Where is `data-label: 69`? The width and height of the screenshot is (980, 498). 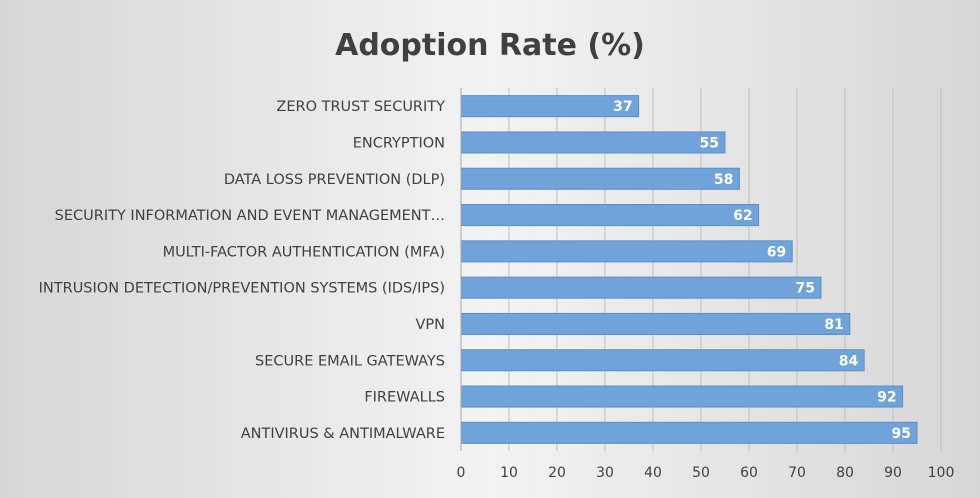 data-label: 69 is located at coordinates (776, 252).